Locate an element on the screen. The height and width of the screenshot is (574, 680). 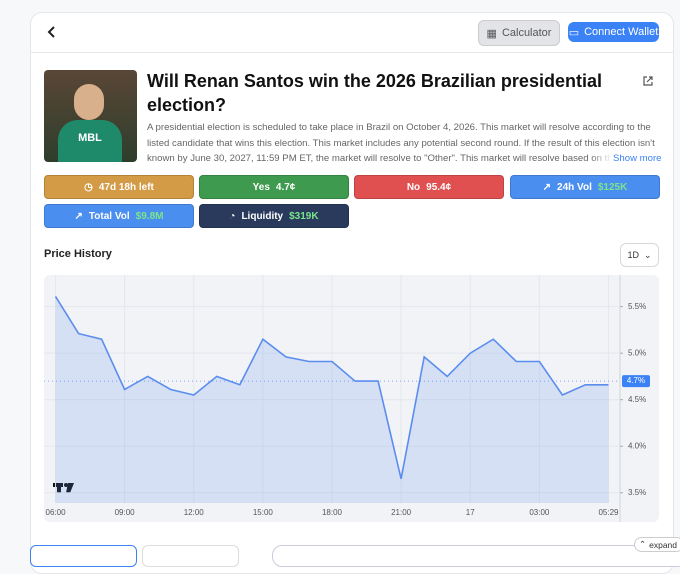
calculator-button: ▦ Calculator is located at coordinates (519, 33).